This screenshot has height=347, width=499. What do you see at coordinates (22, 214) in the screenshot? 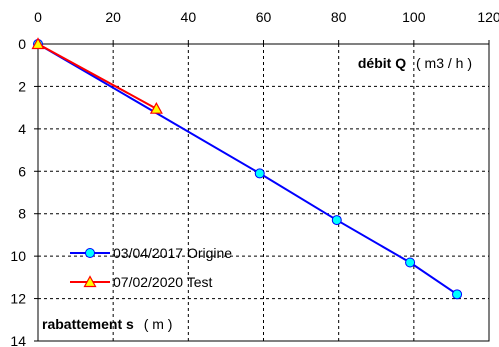
I see `y-tick-label: 8` at bounding box center [22, 214].